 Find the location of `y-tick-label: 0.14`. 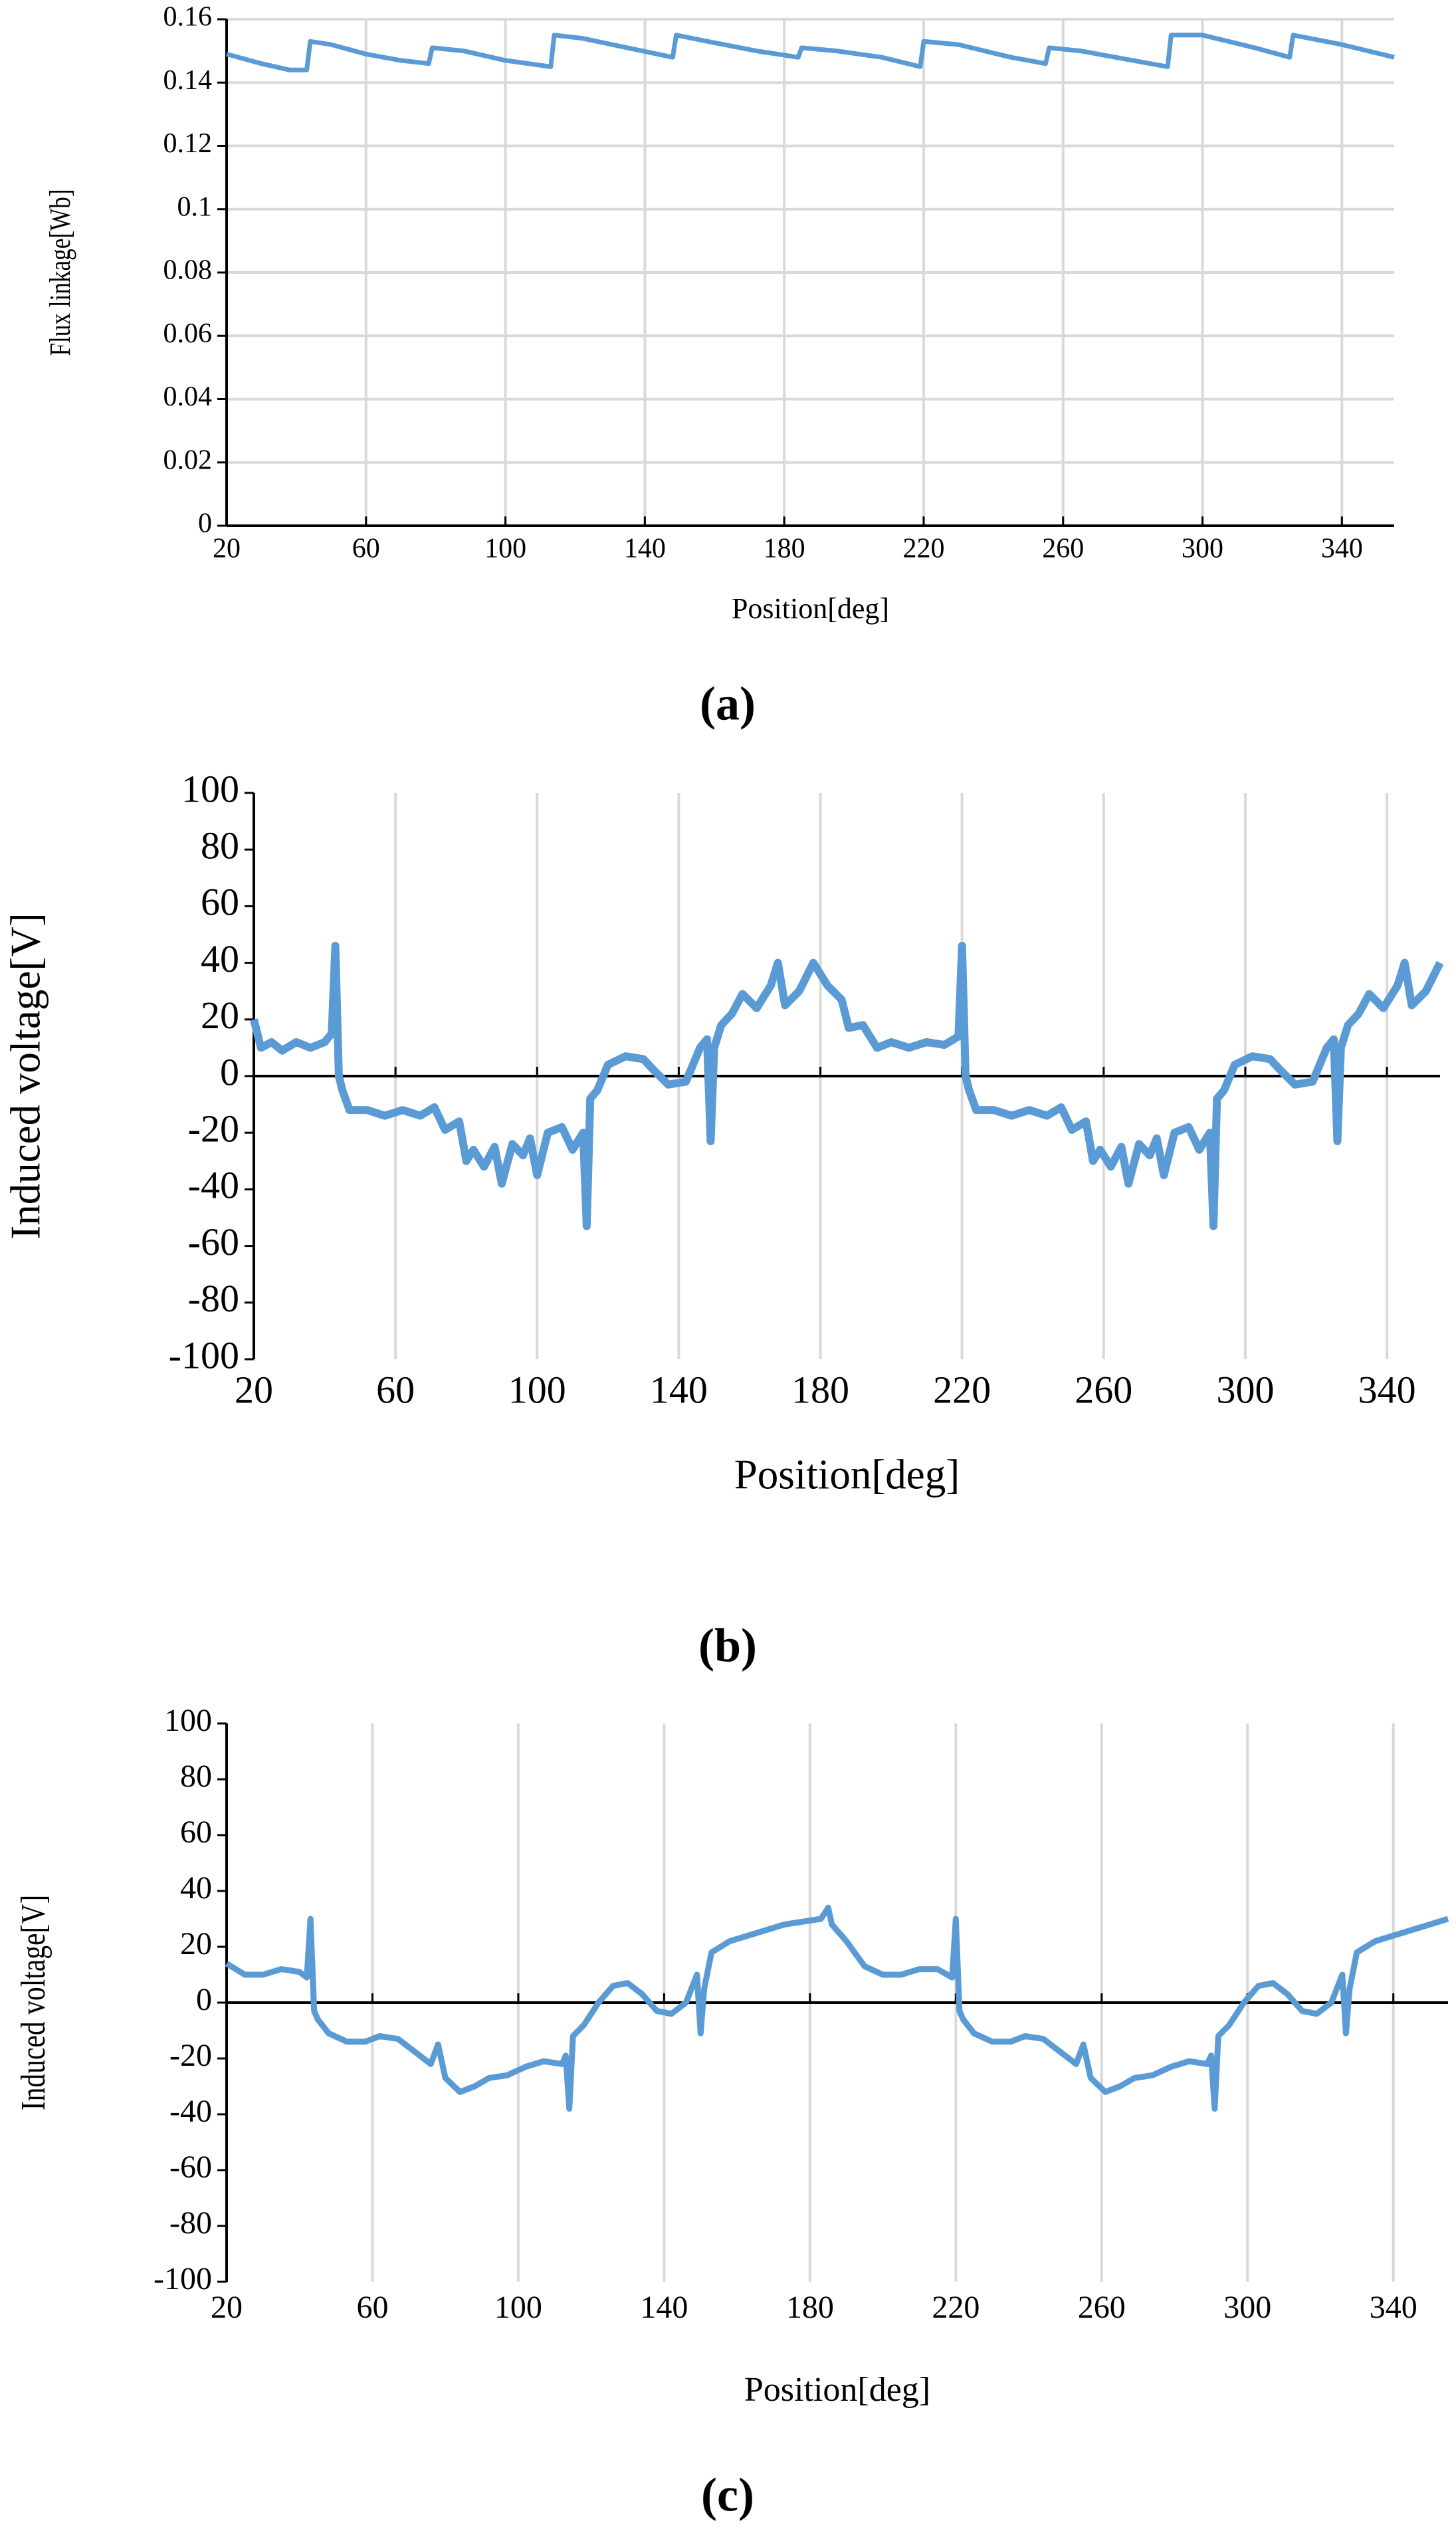

y-tick-label: 0.14 is located at coordinates (188, 81).